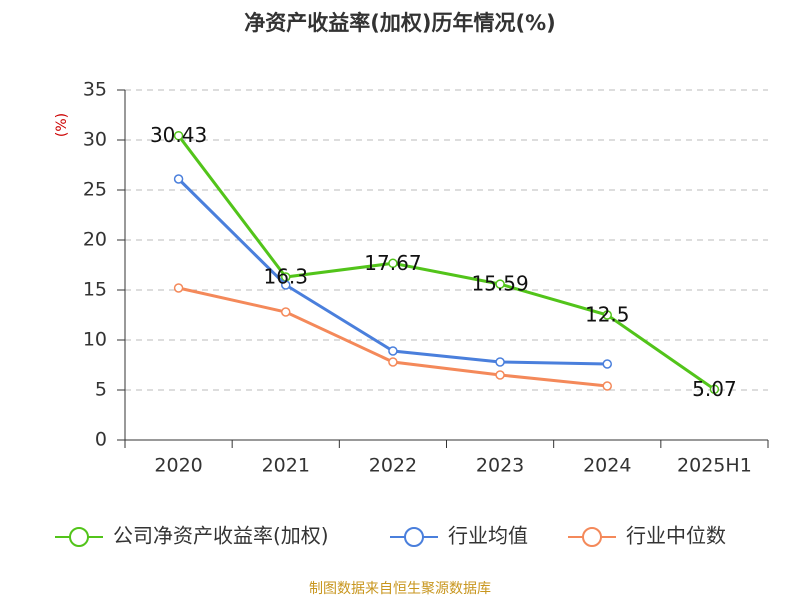 The height and width of the screenshot is (600, 800). I want to click on chart-title: 净资产收益率(加权)历年情况(%), so click(399, 23).